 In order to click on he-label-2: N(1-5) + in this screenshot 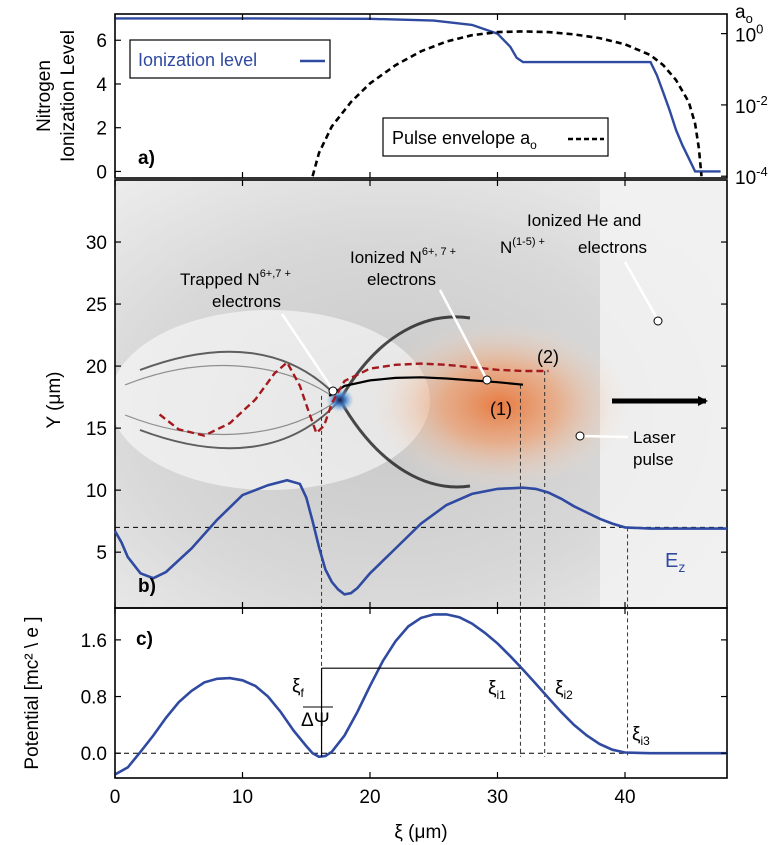, I will do `click(522, 246)`.